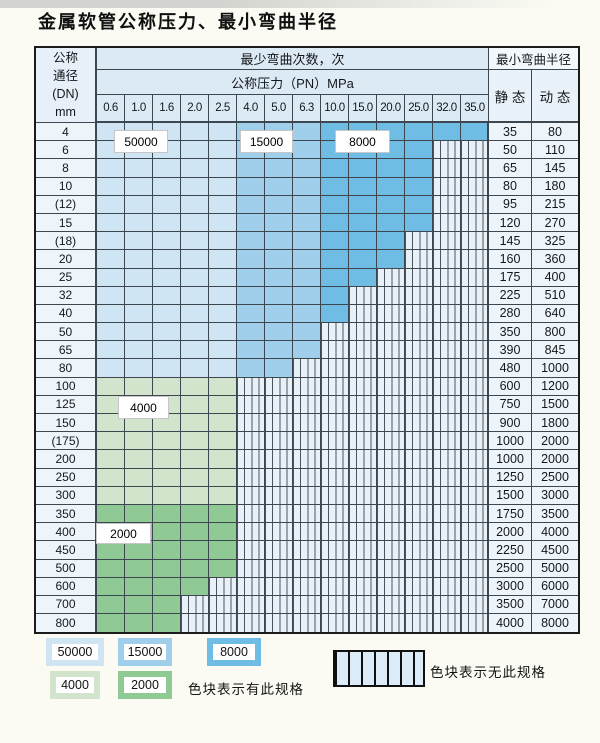 The image size is (600, 743). I want to click on static-radius-cell: 1500, so click(510, 495).